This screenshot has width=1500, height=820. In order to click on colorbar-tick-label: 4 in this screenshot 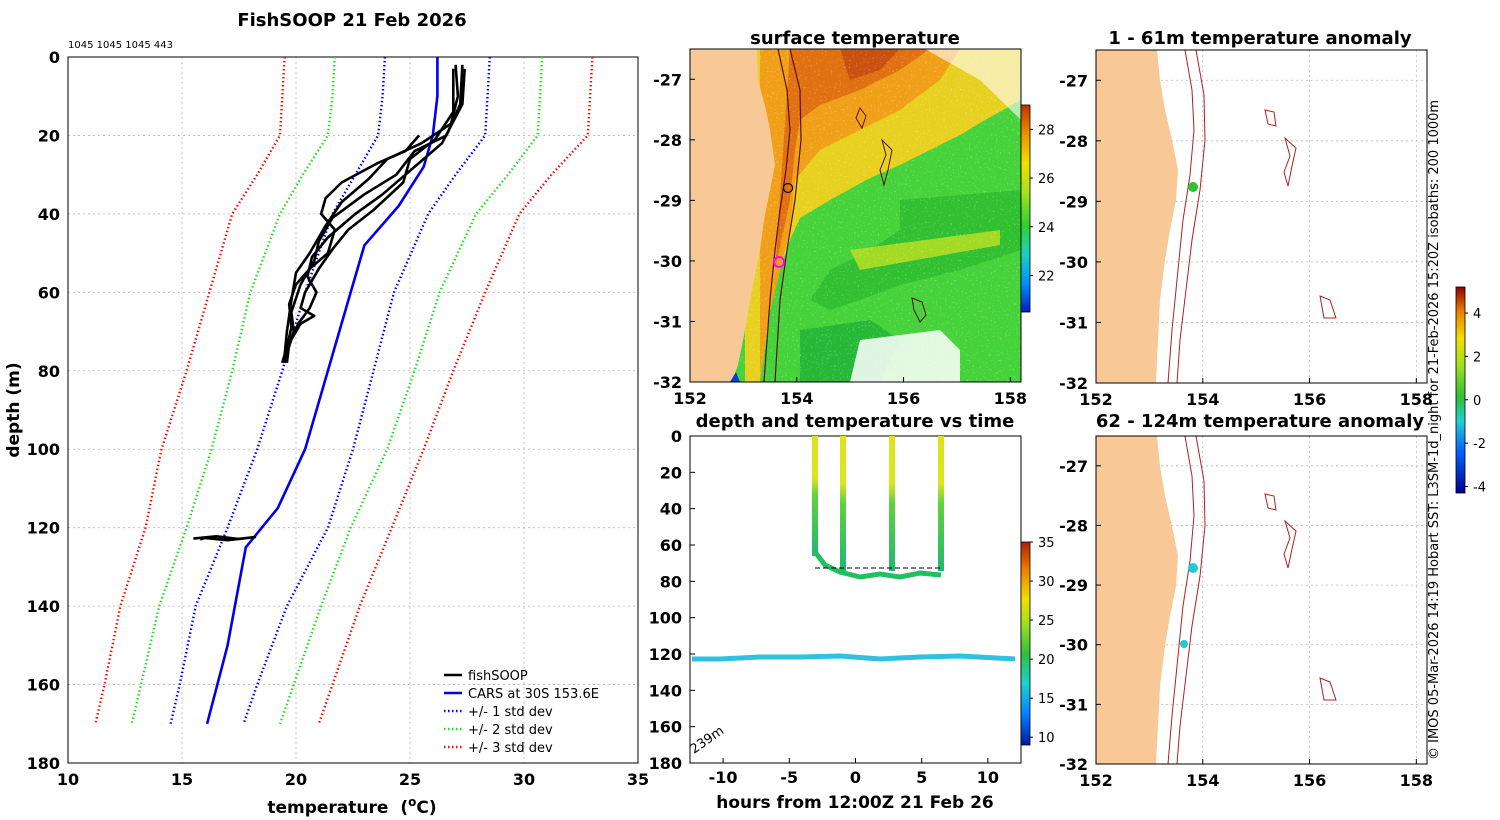, I will do `click(1477, 314)`.